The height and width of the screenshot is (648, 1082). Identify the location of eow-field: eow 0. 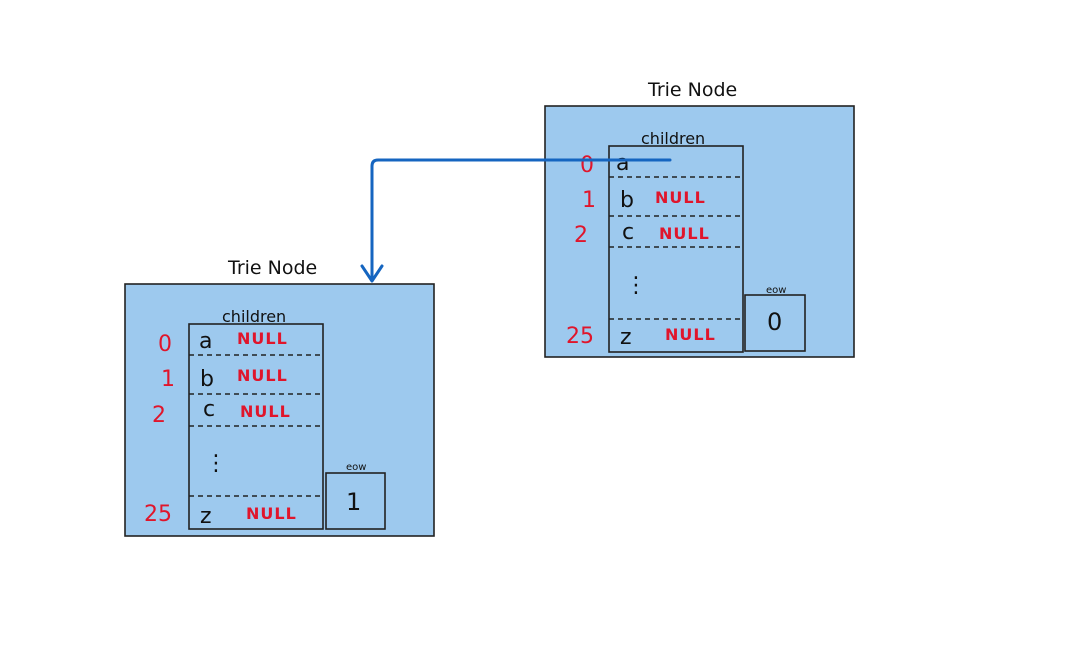
(775, 318).